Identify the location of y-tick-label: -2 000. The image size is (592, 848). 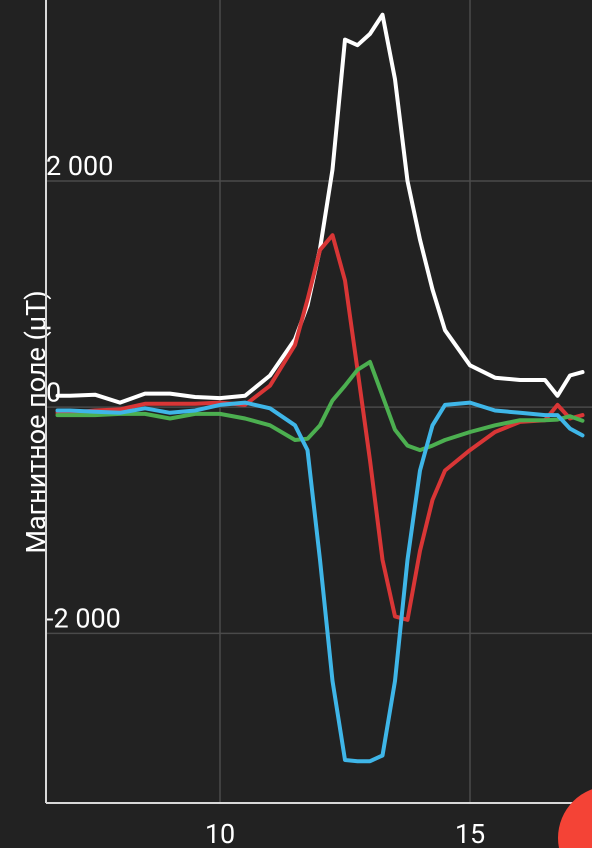
(83, 618).